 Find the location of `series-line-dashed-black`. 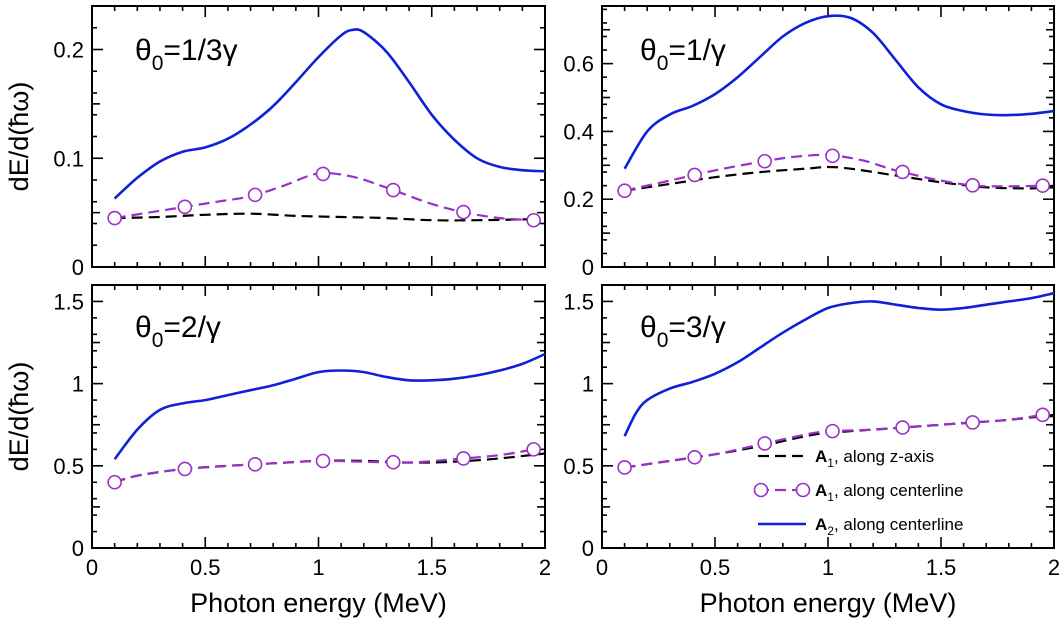

series-line-dashed-black is located at coordinates (839, 178).